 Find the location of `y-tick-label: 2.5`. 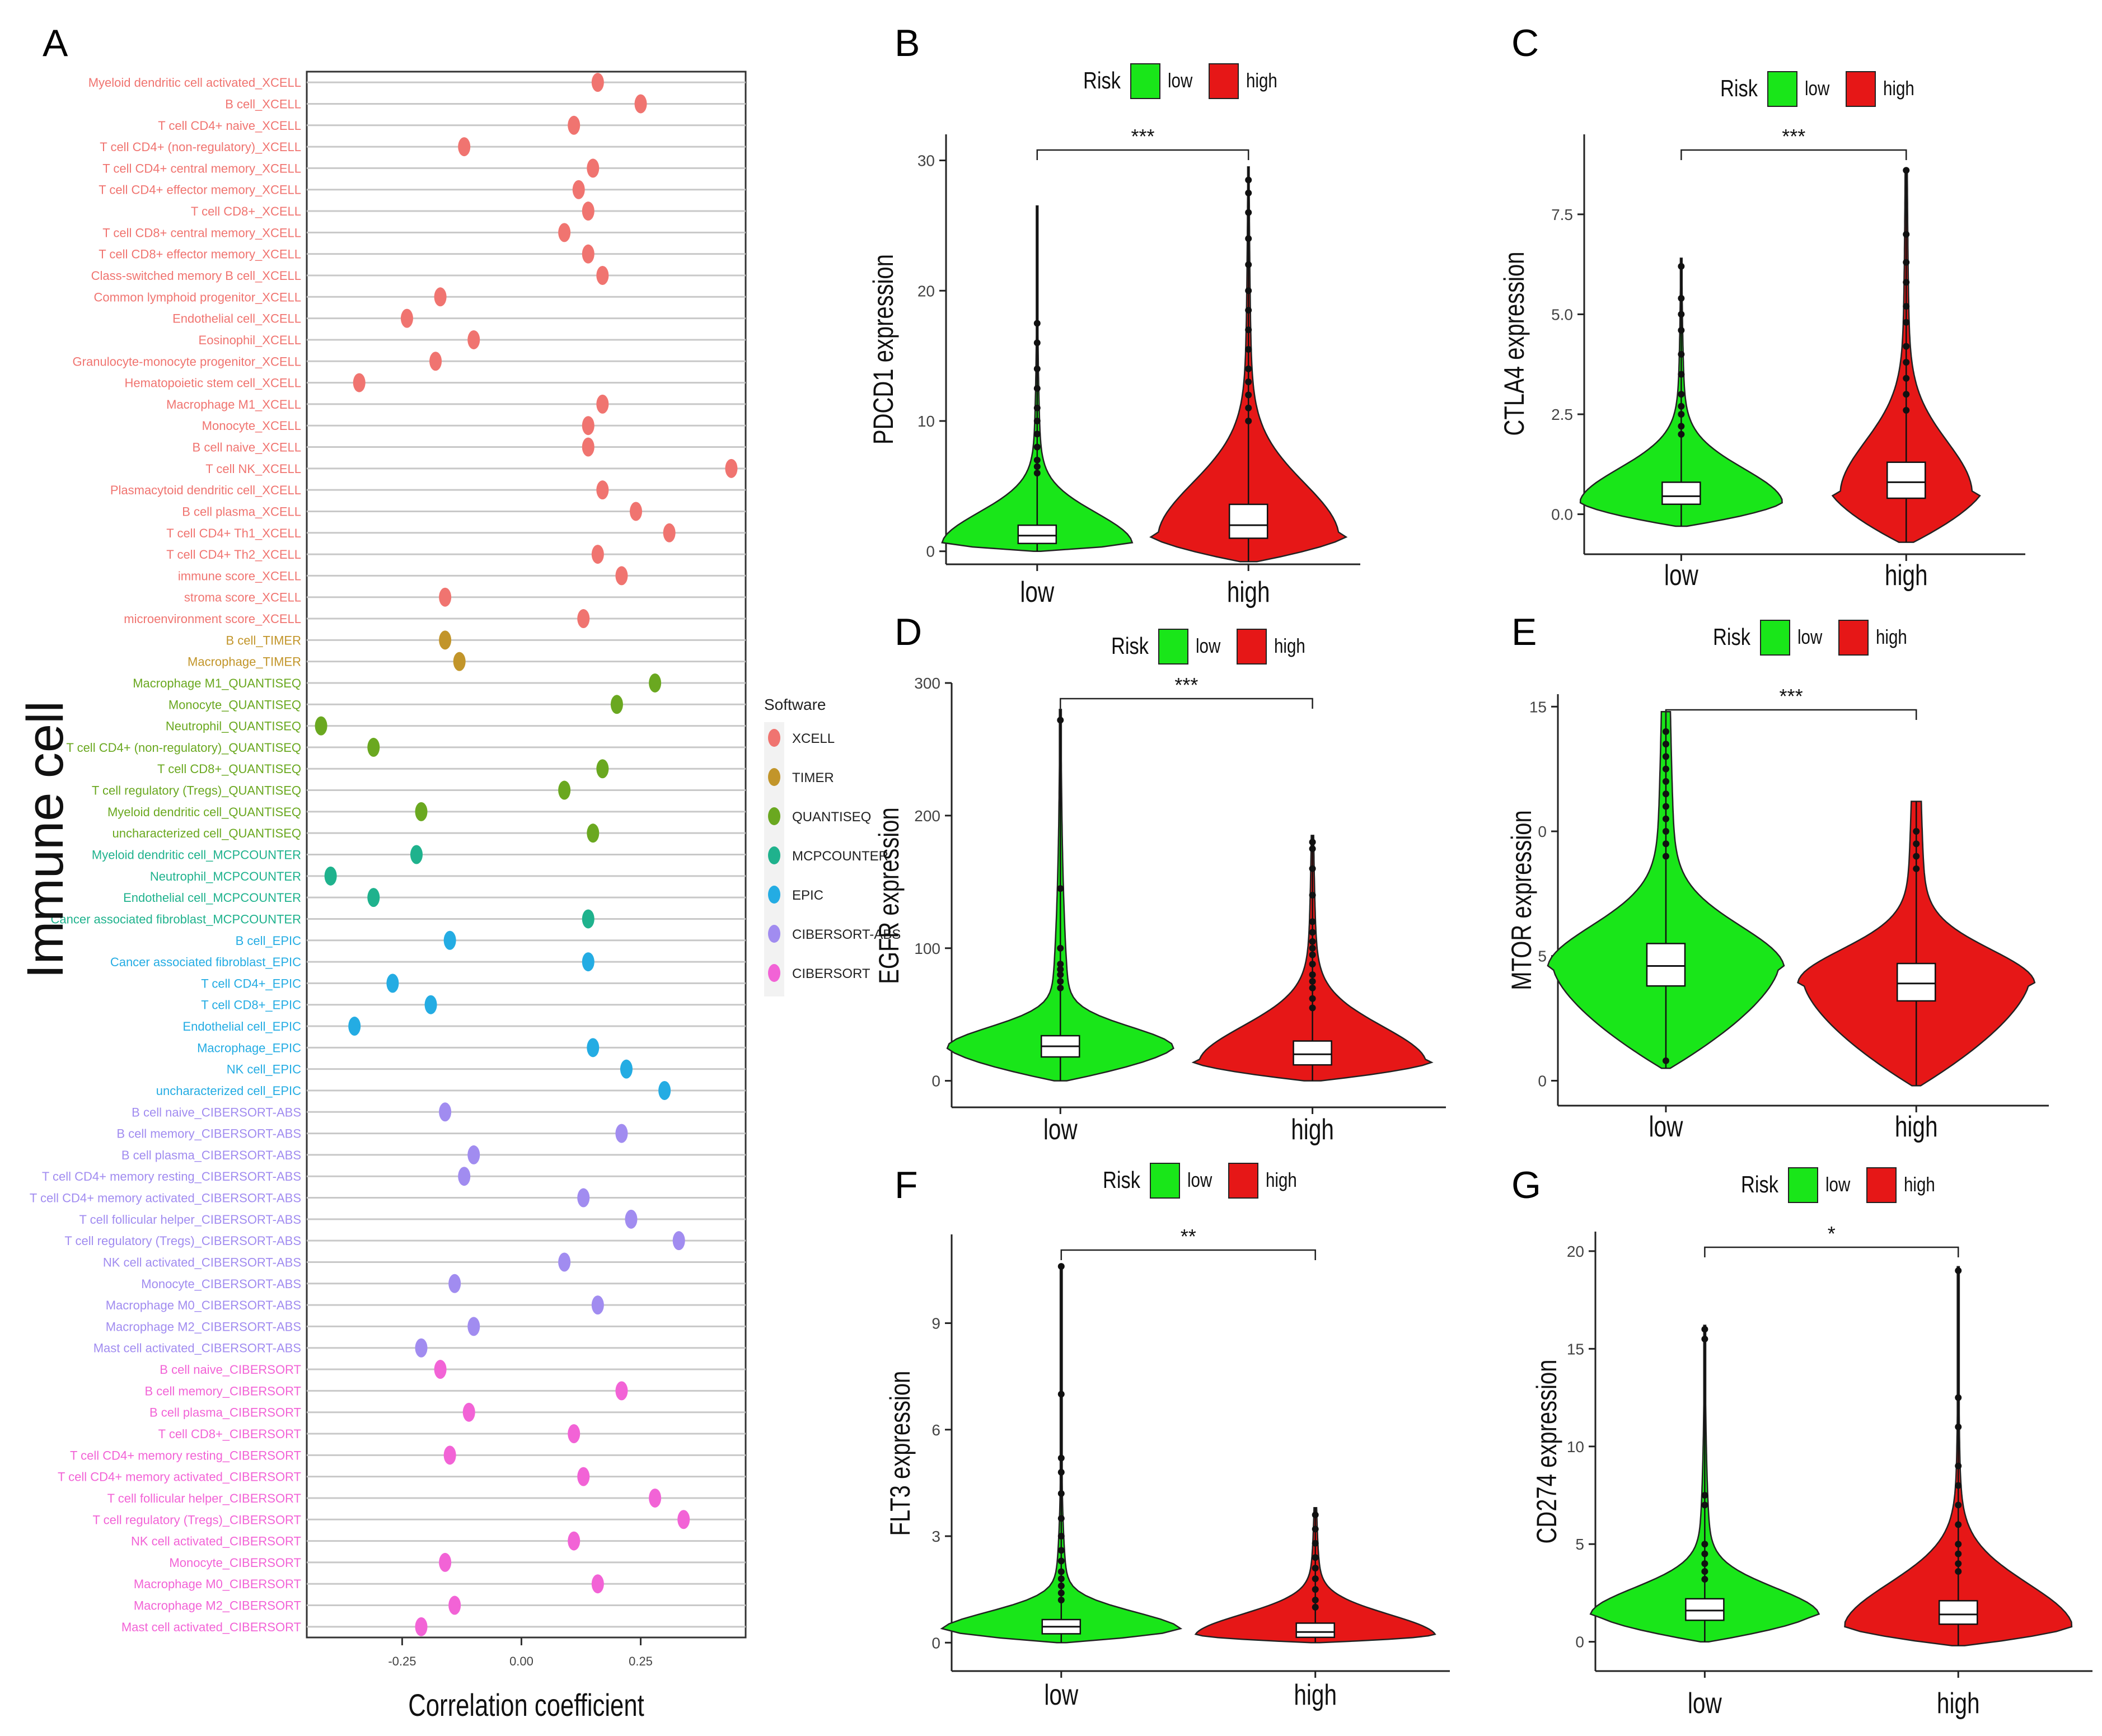

y-tick-label: 2.5 is located at coordinates (1562, 414).